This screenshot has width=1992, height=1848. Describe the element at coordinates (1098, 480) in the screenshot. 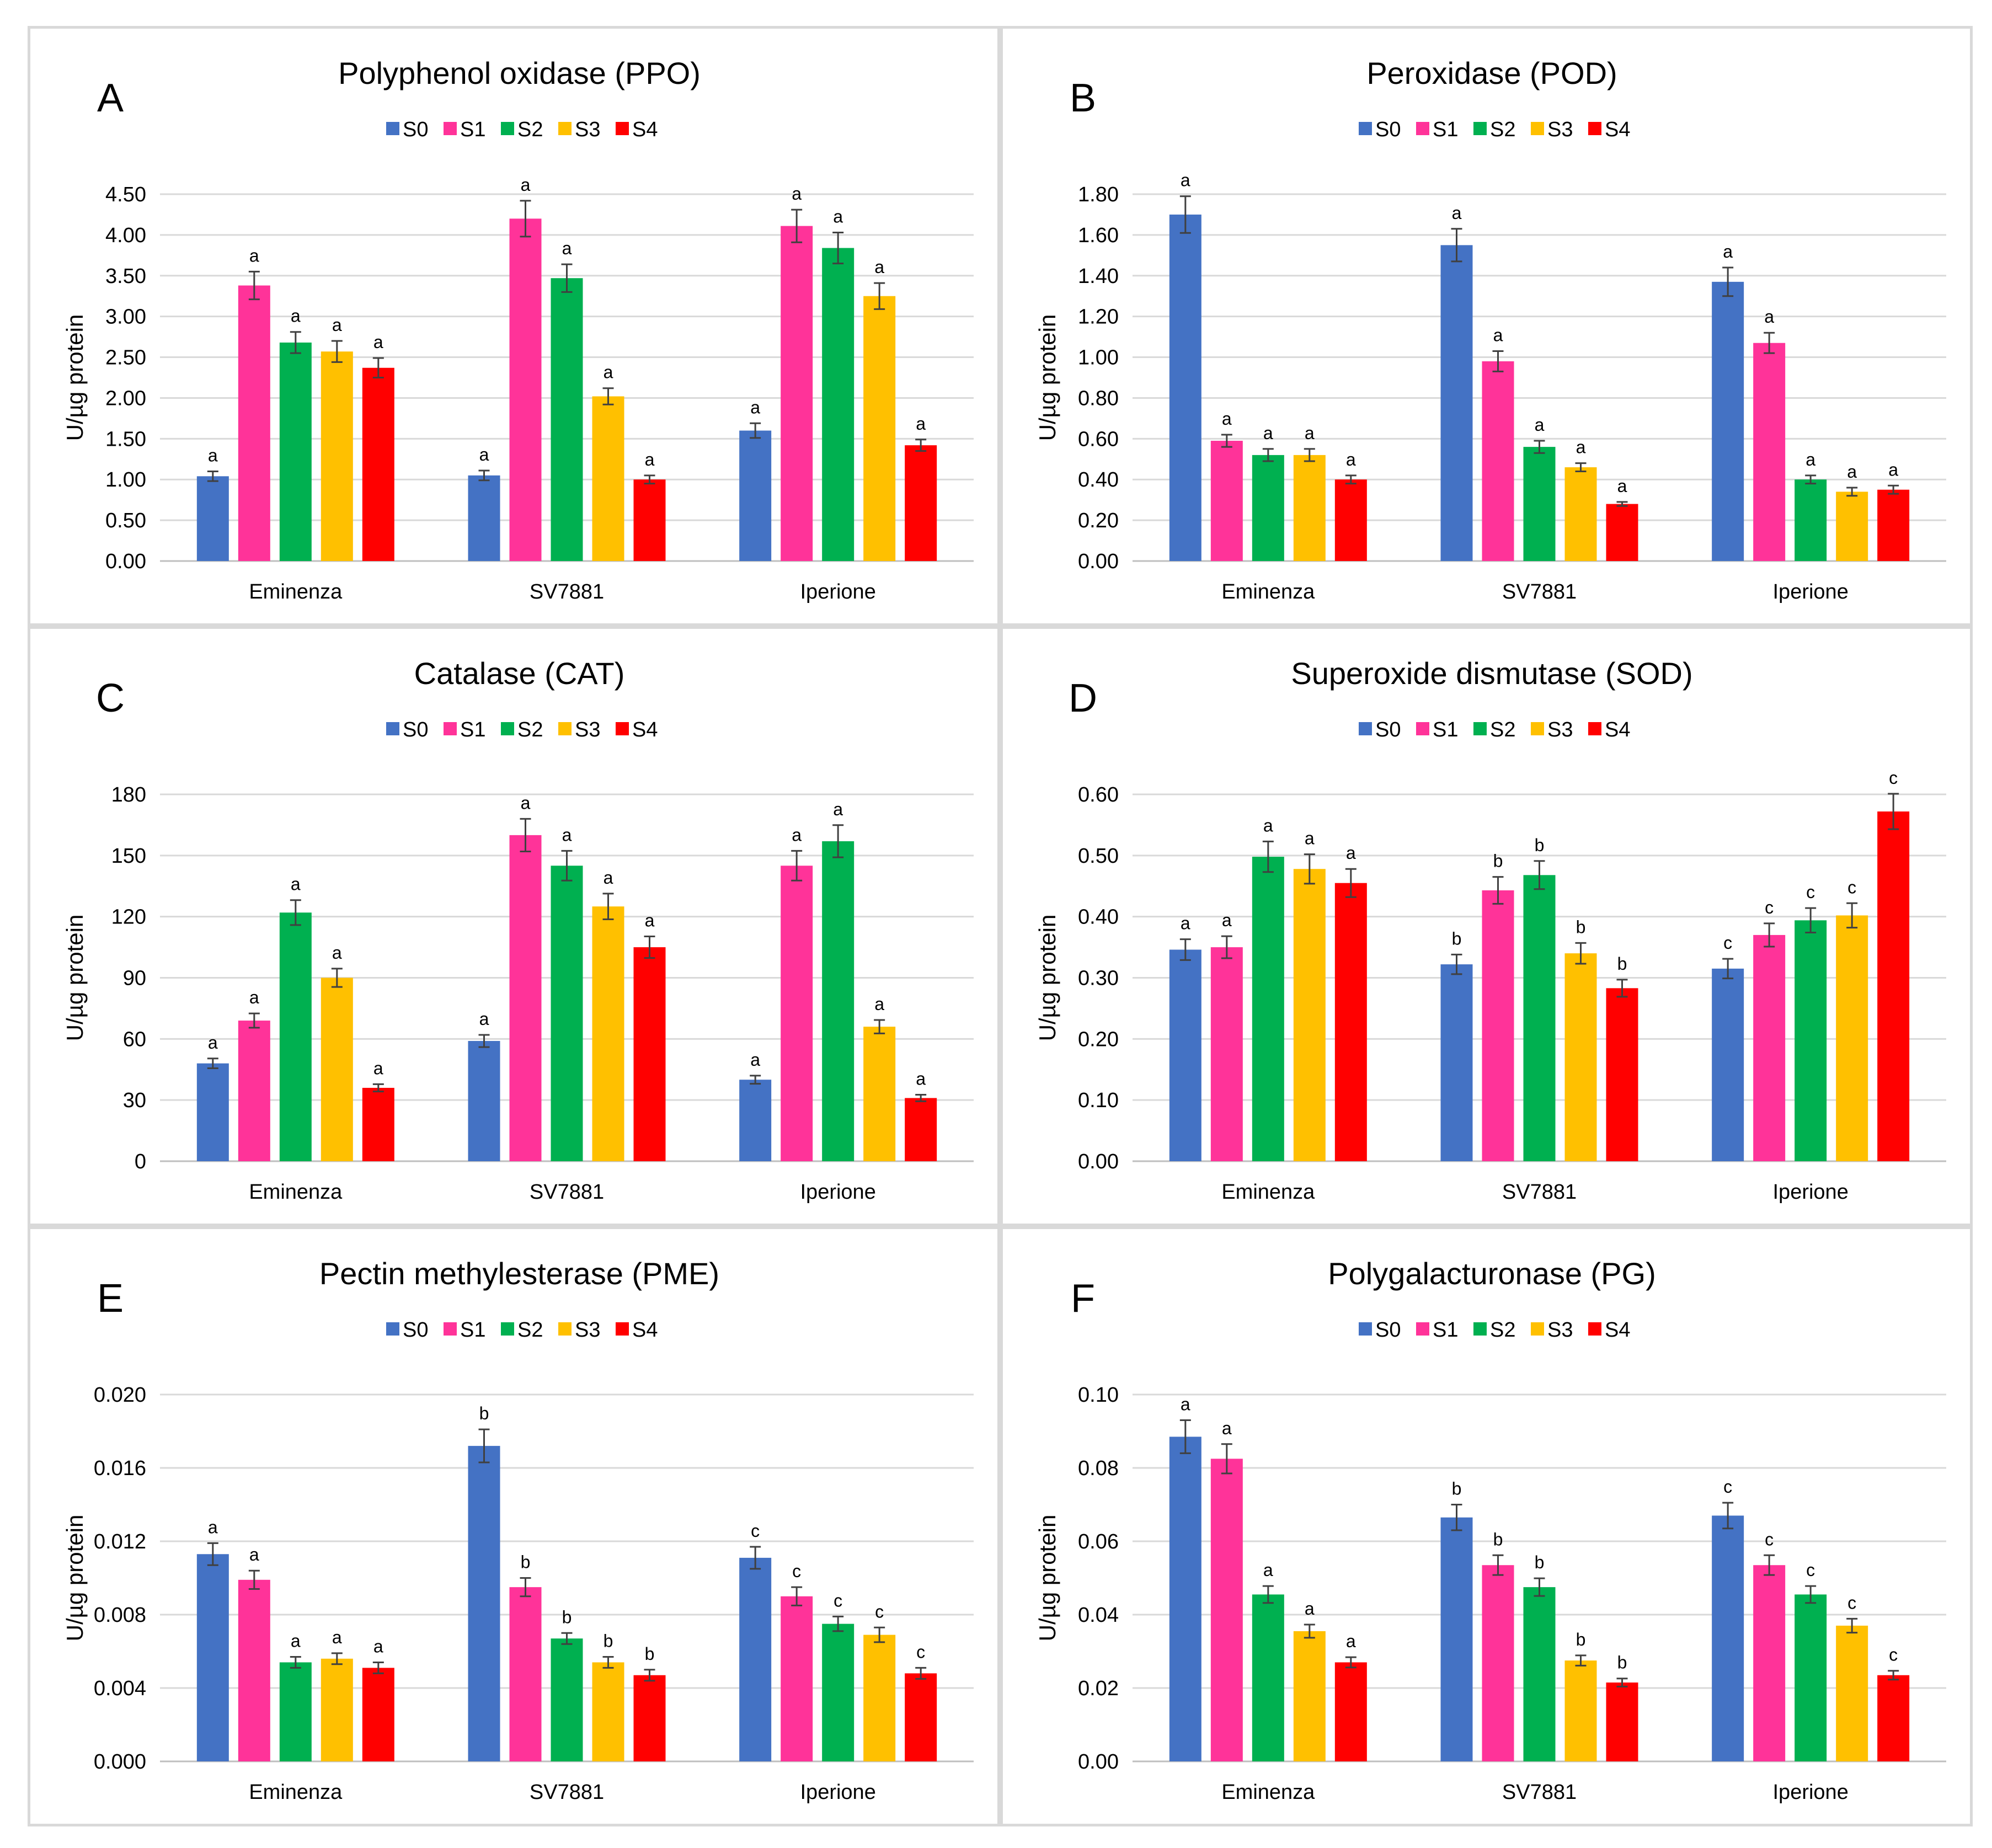

I see `y-tick-label: 0.40` at that location.